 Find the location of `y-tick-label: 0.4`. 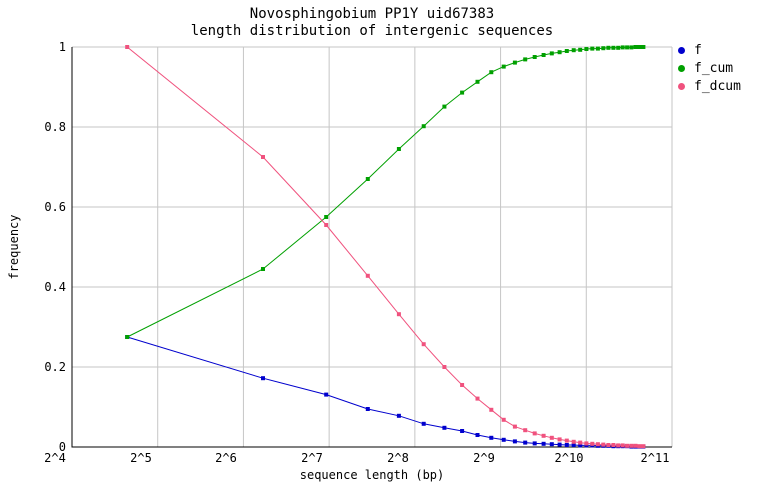

y-tick-label: 0.4 is located at coordinates (55, 287).